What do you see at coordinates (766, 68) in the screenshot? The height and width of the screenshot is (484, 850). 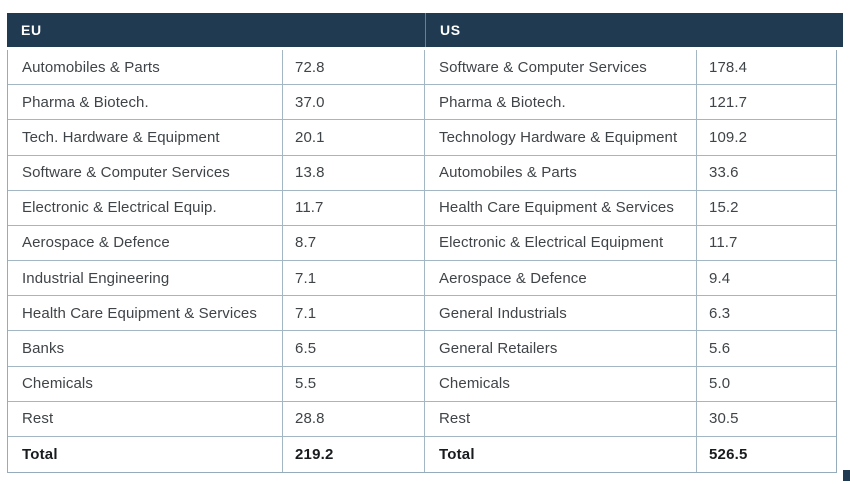 I see `us-value-cell: 178.4` at bounding box center [766, 68].